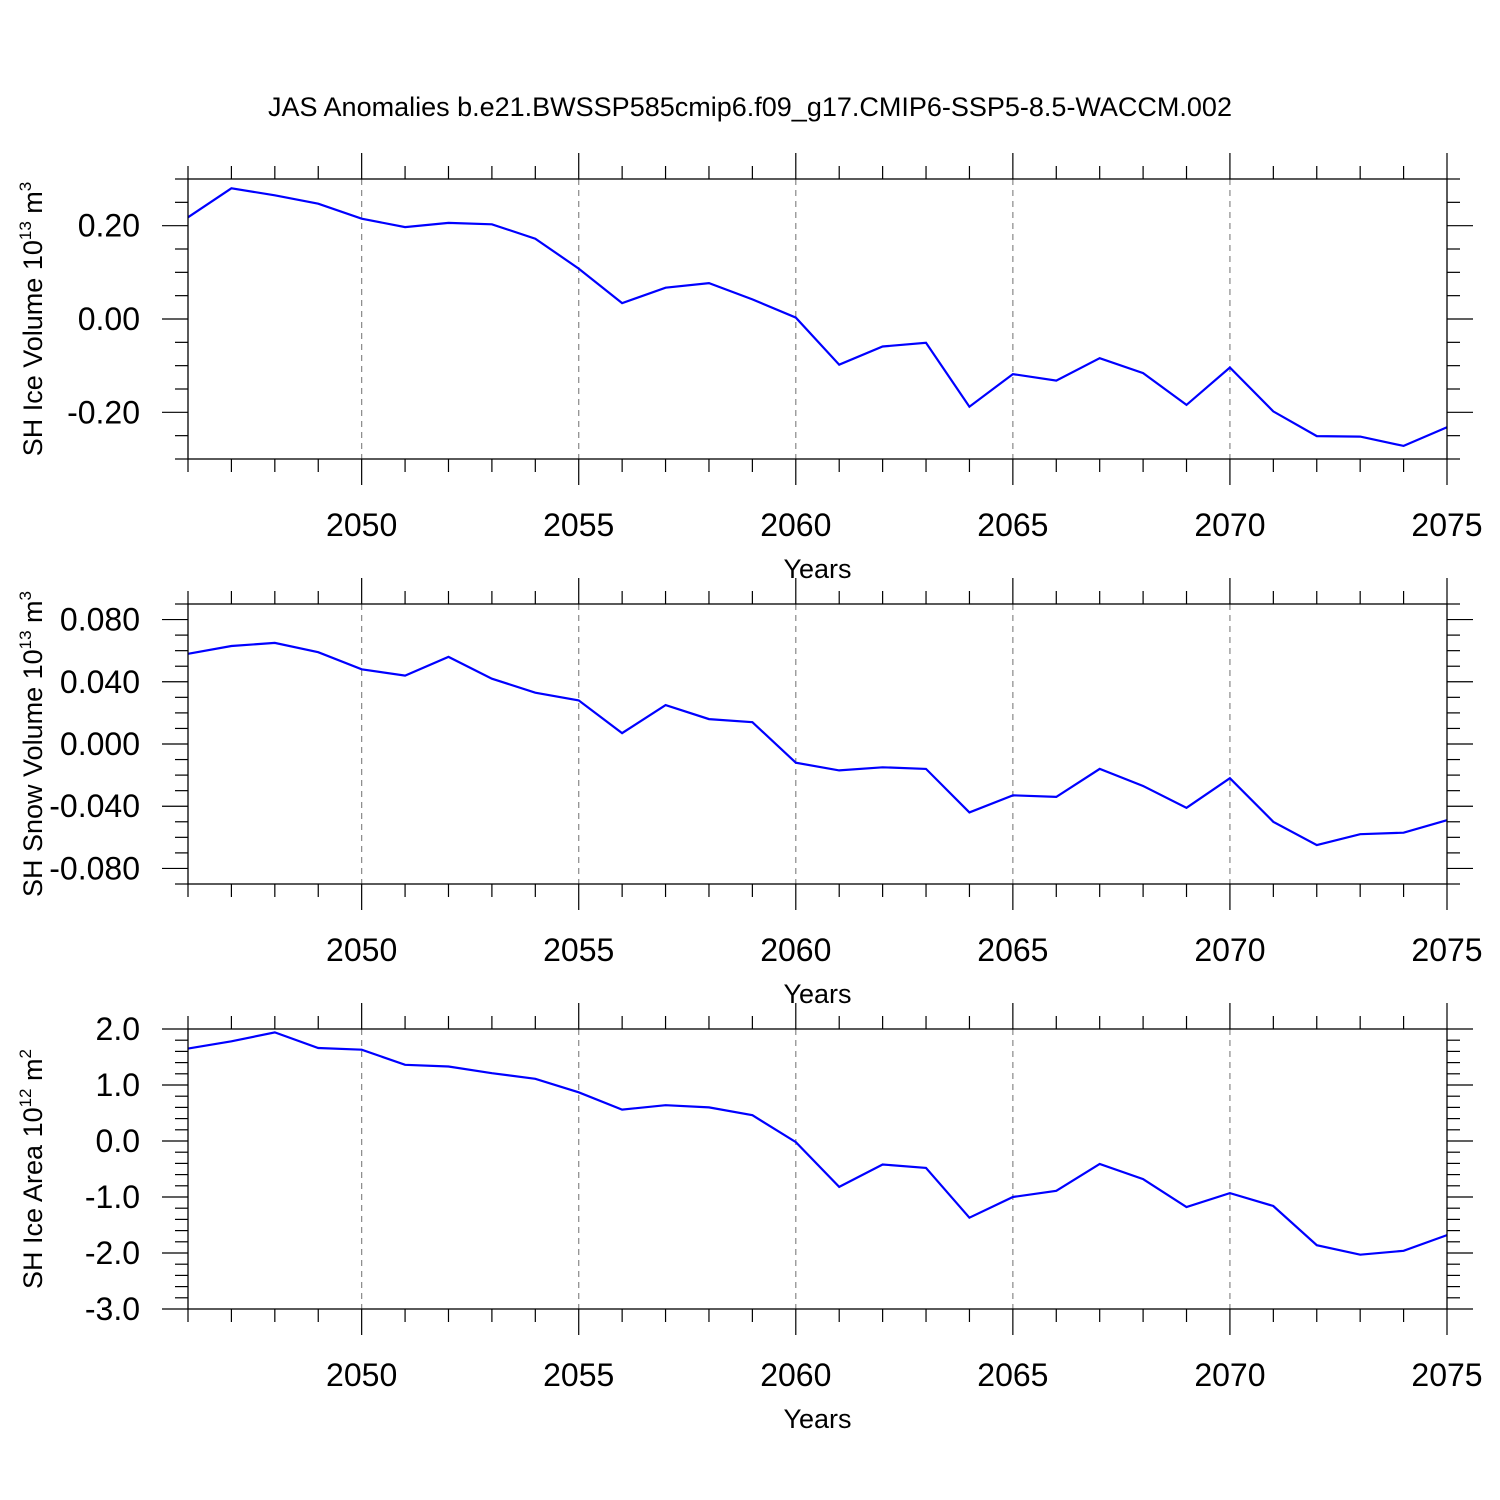  I want to click on ice-volume-y-axis-label: SH Ice Volume 1013 m3, so click(32, 319).